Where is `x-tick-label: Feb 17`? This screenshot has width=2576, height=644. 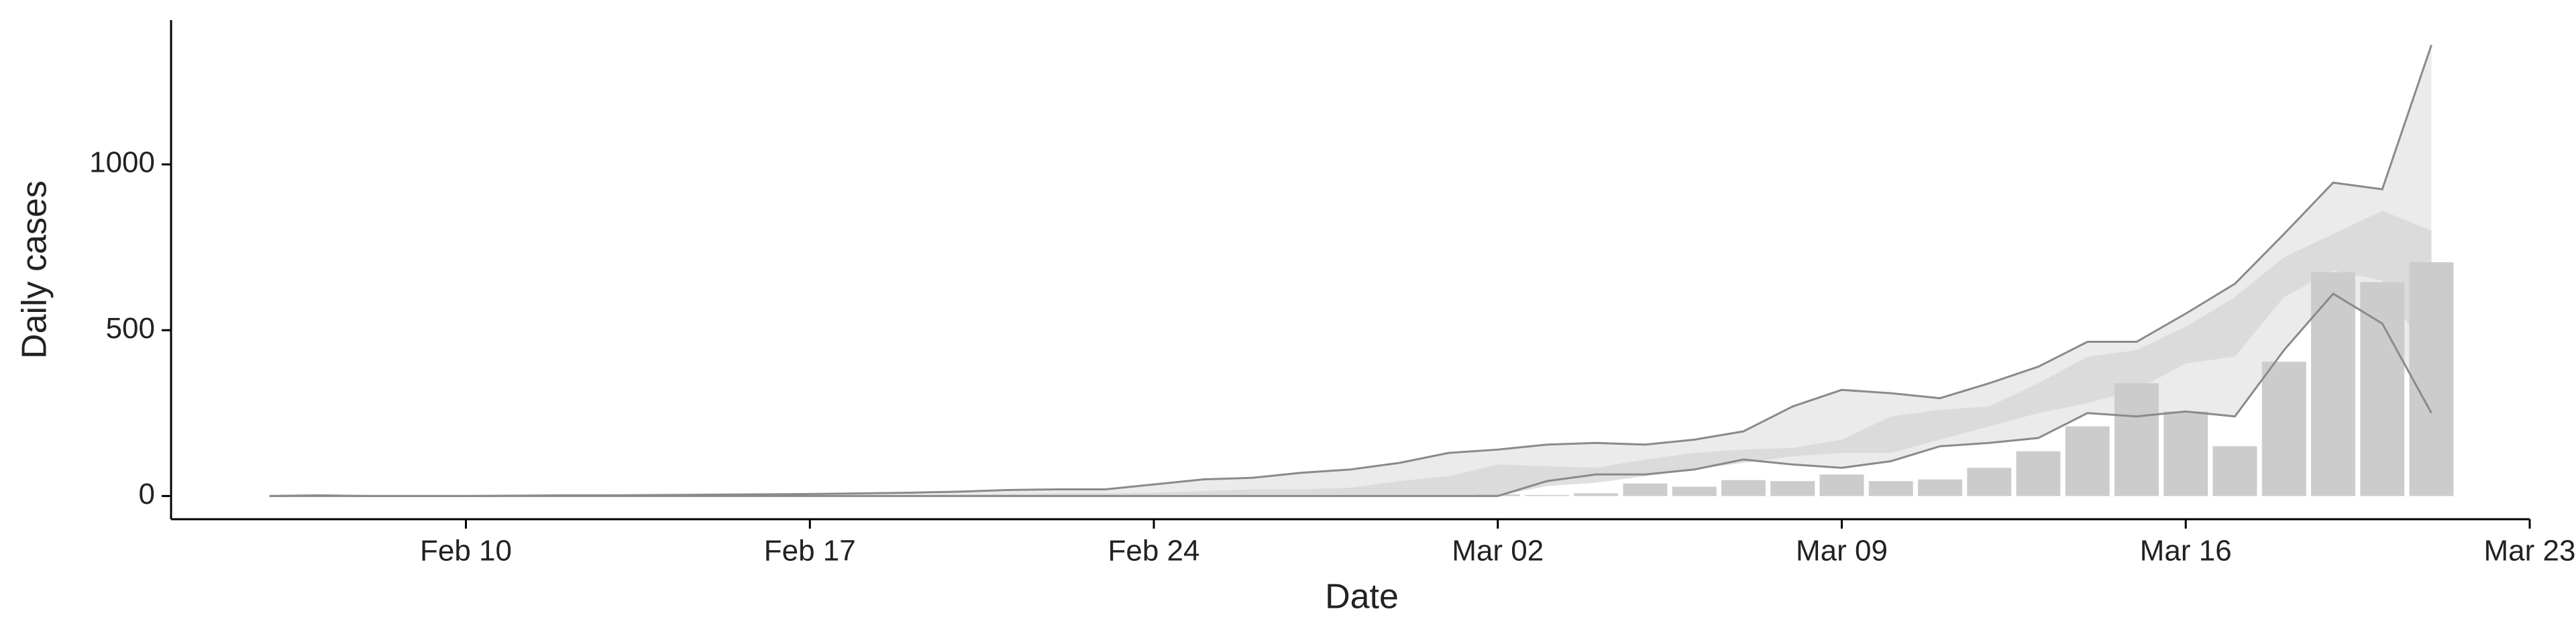
x-tick-label: Feb 17 is located at coordinates (810, 551).